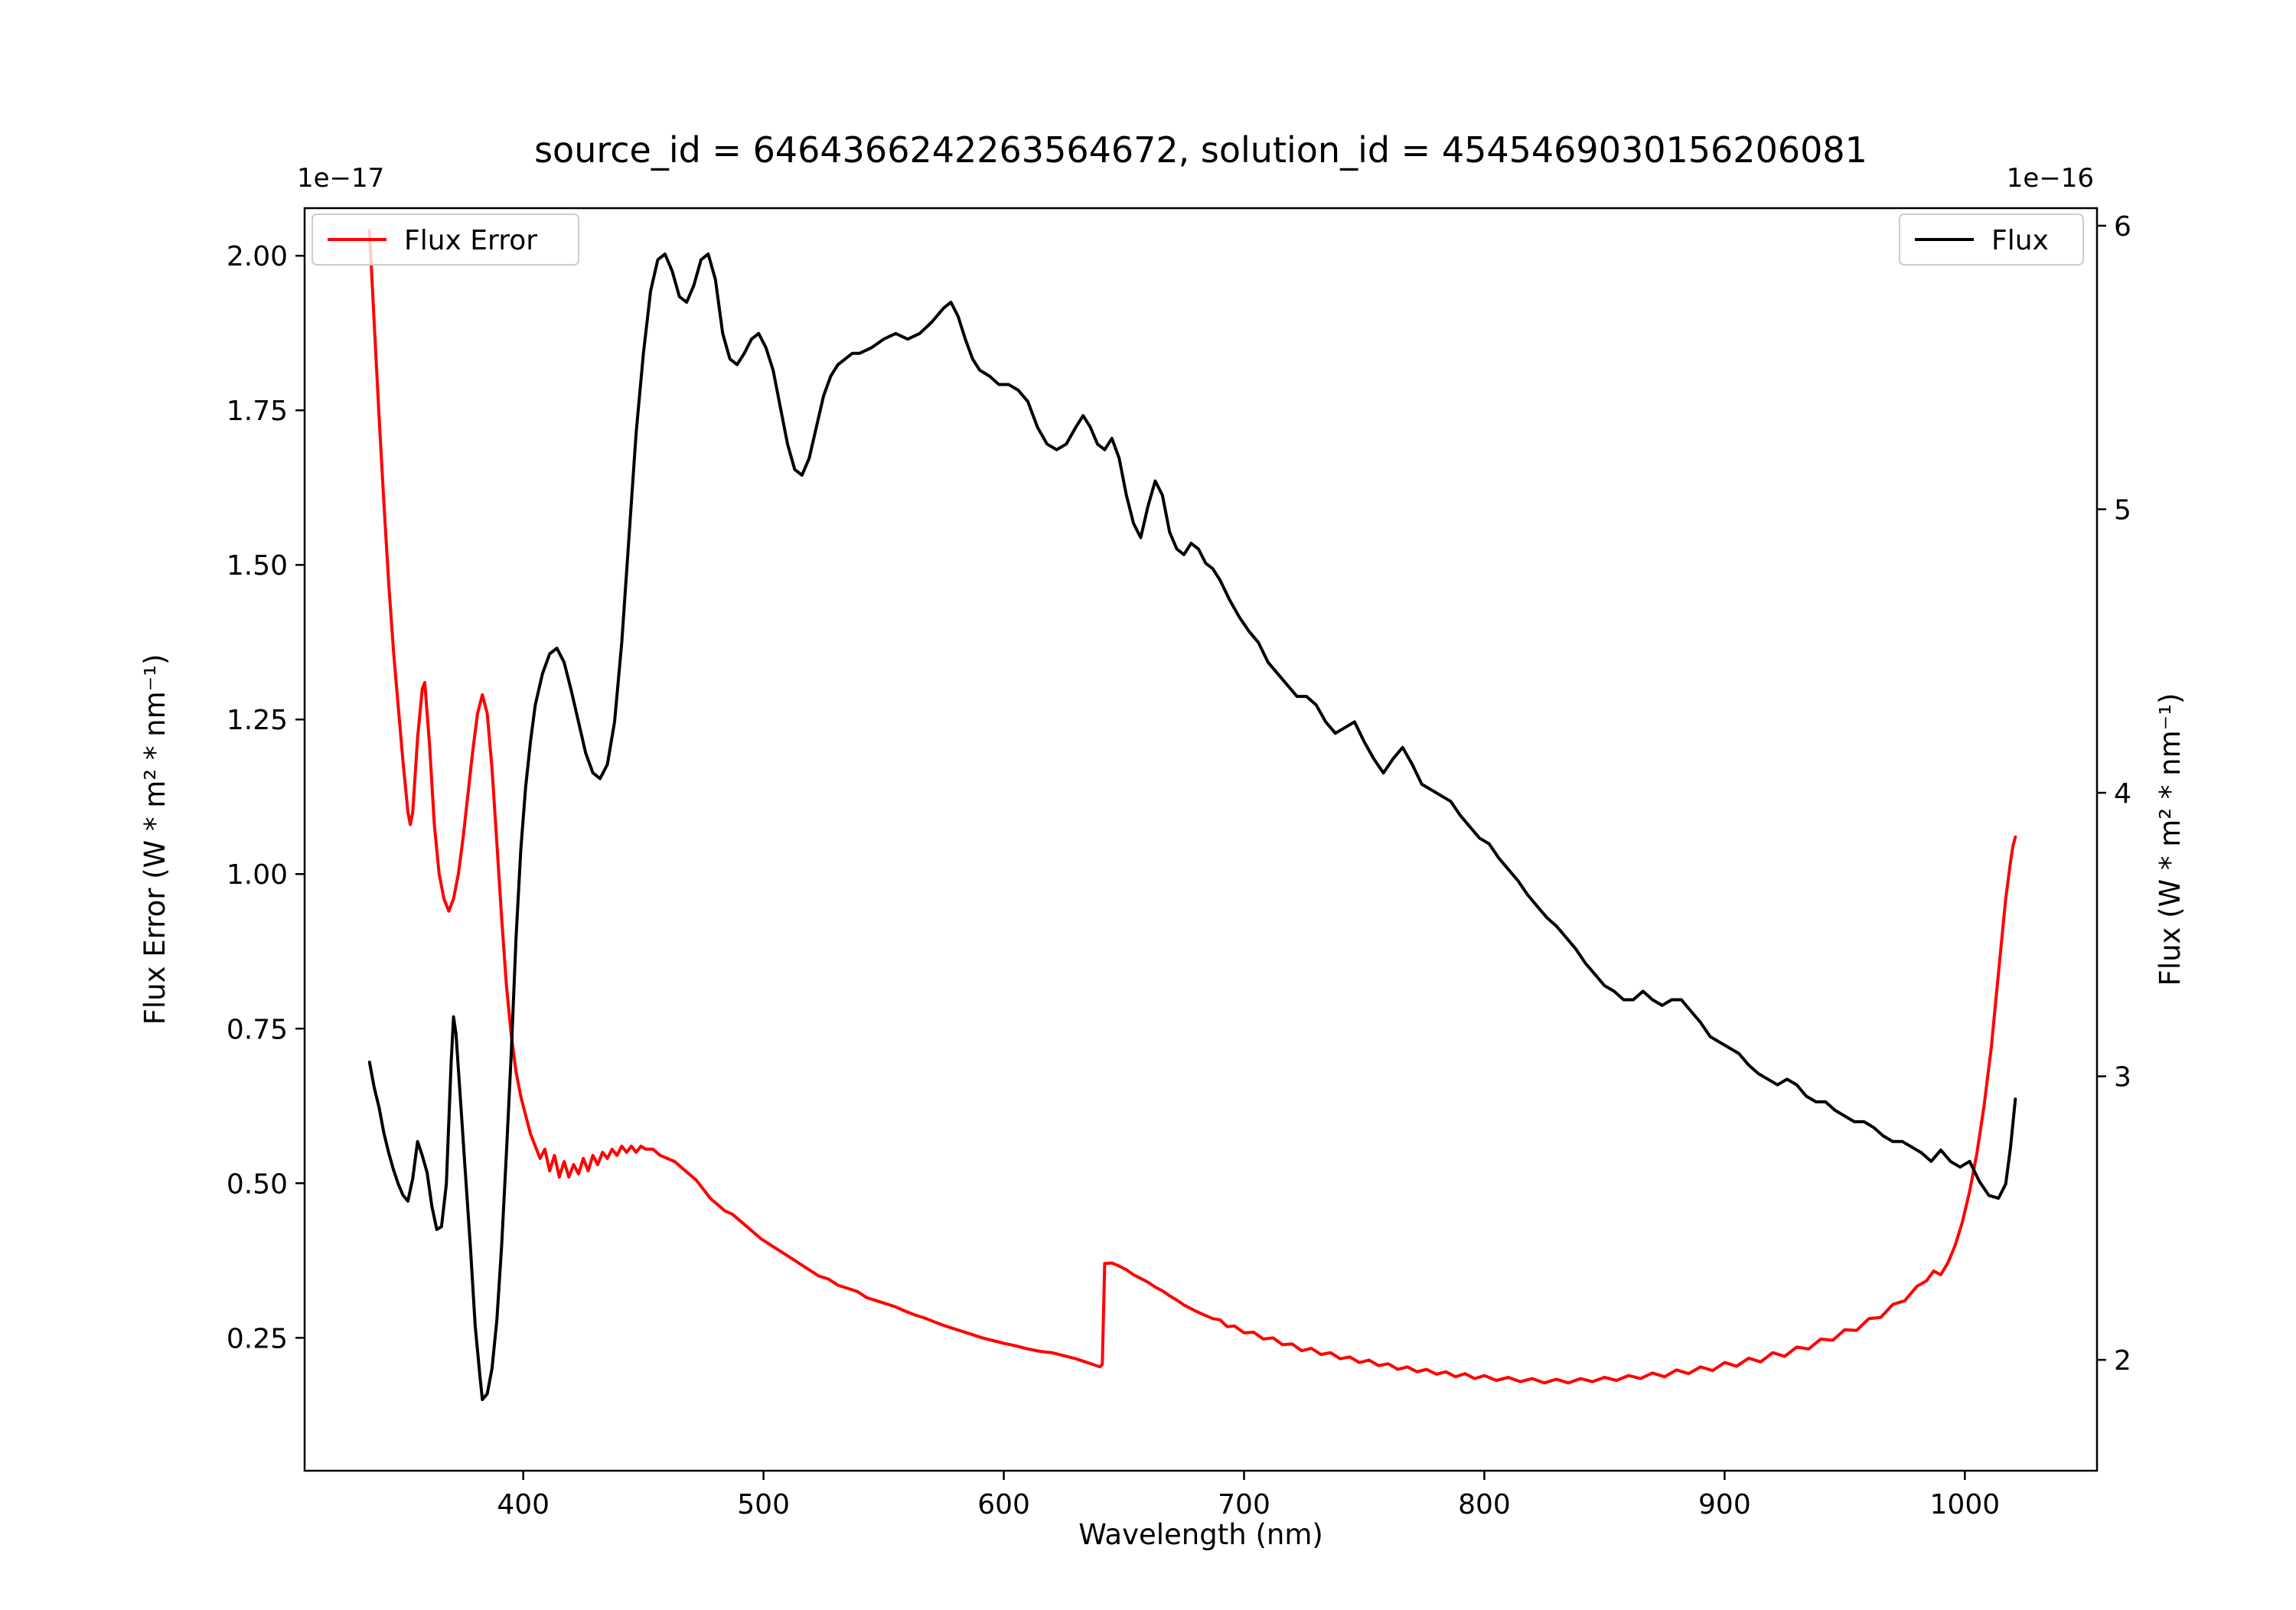 The height and width of the screenshot is (1610, 2296). Describe the element at coordinates (470, 240) in the screenshot. I see `legend-flux-error-label: Flux Error` at that location.